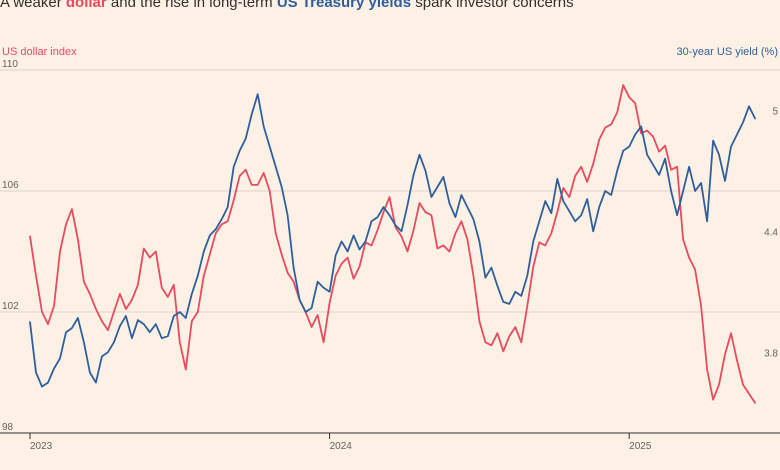 This screenshot has height=470, width=780. I want to click on right-axis-title: 30-year US yield (%), so click(727, 52).